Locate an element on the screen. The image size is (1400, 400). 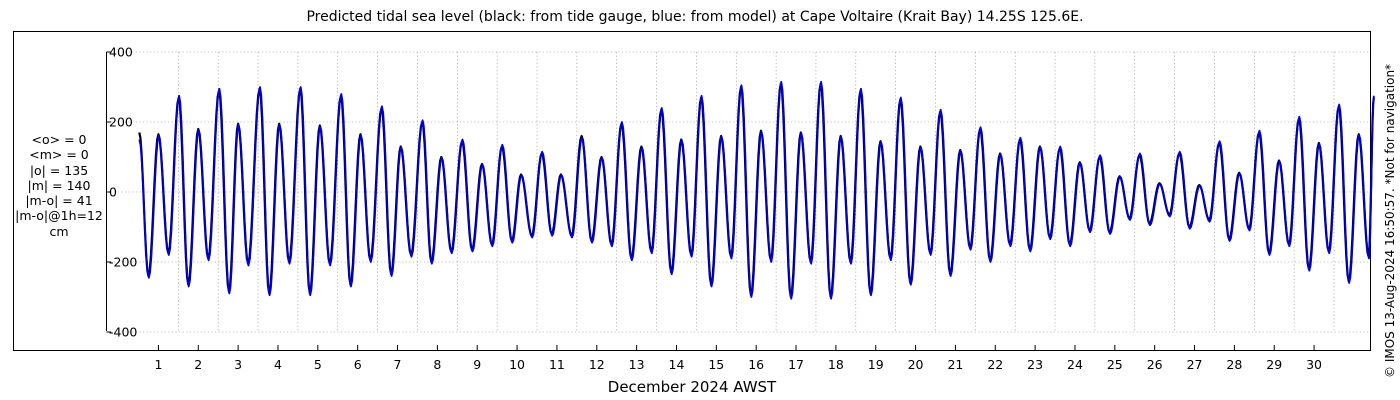
x-tick-label: 18 is located at coordinates (836, 364).